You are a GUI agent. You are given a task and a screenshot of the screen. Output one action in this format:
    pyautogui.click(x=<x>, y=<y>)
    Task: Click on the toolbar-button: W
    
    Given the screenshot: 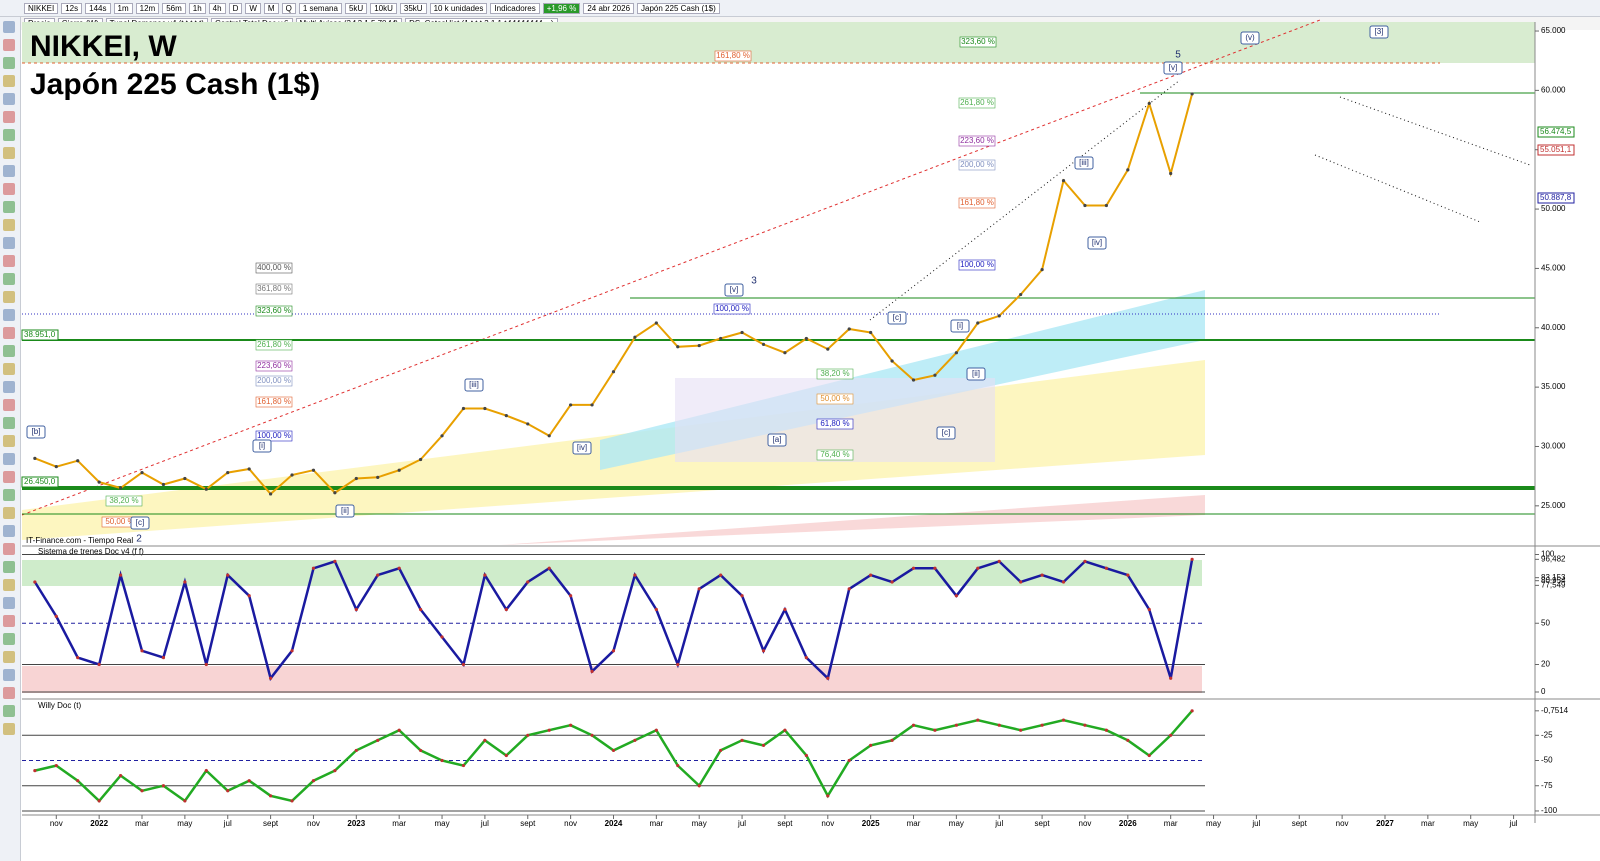 What is the action you would take?
    pyautogui.click(x=253, y=8)
    